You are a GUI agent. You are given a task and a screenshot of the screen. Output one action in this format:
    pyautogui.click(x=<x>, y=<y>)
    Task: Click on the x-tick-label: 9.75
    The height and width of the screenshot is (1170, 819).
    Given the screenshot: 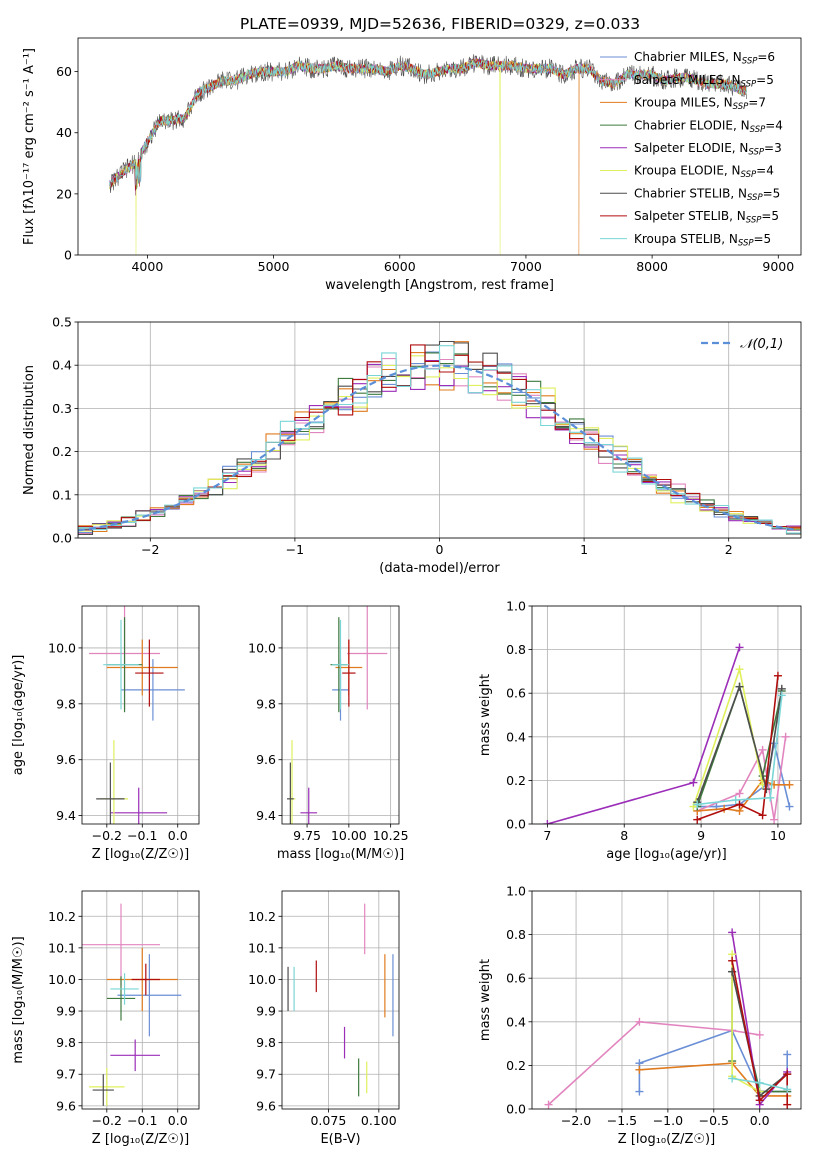 What is the action you would take?
    pyautogui.click(x=307, y=835)
    